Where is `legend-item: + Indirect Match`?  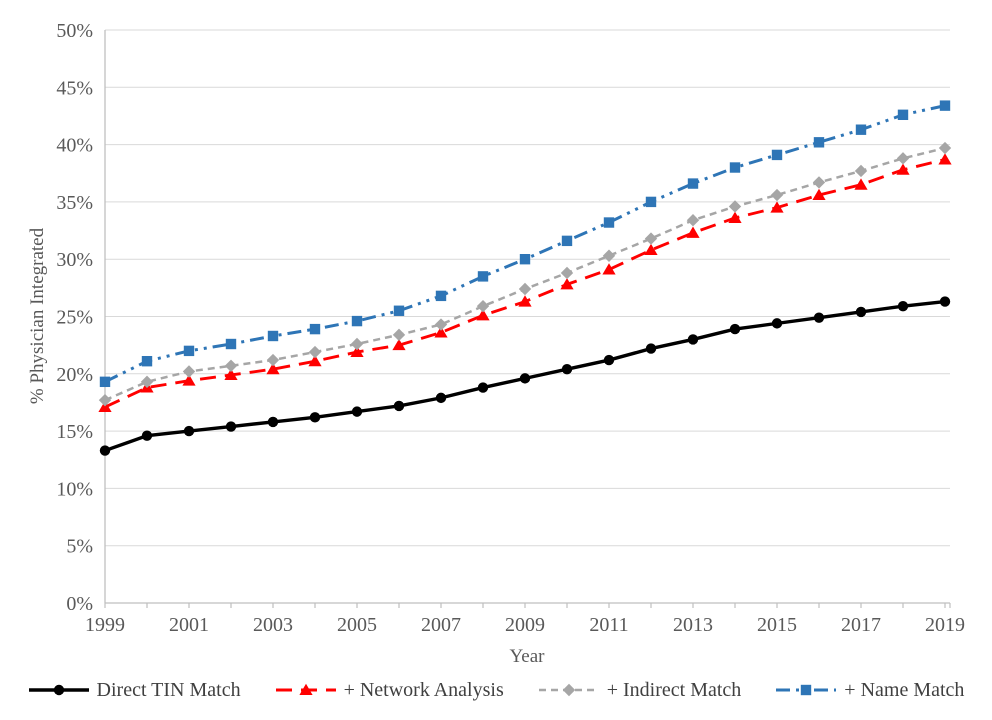 legend-item: + Indirect Match is located at coordinates (639, 690).